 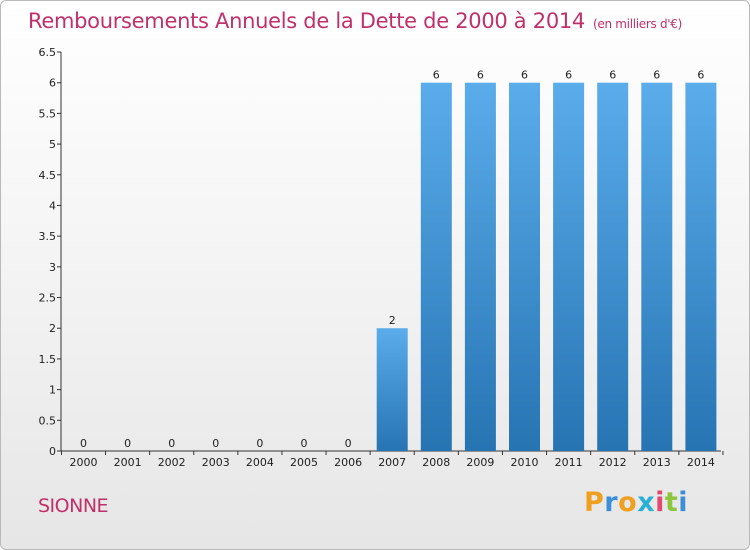 What do you see at coordinates (392, 462) in the screenshot?
I see `x-tick-label: 2007` at bounding box center [392, 462].